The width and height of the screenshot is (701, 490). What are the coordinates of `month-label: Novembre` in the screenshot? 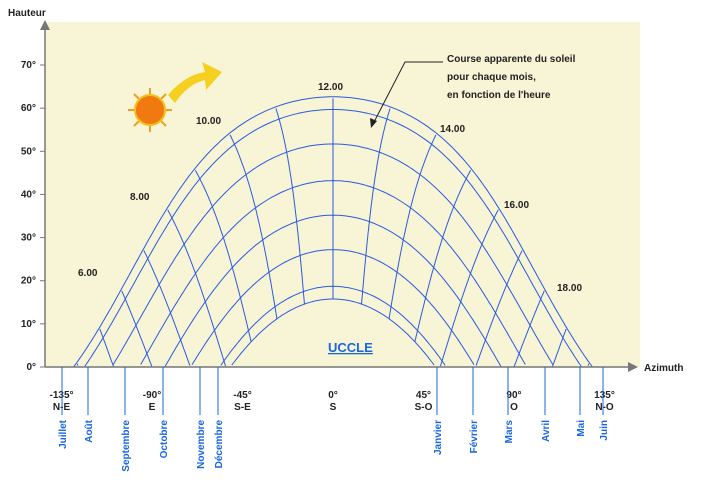 It's located at (201, 444).